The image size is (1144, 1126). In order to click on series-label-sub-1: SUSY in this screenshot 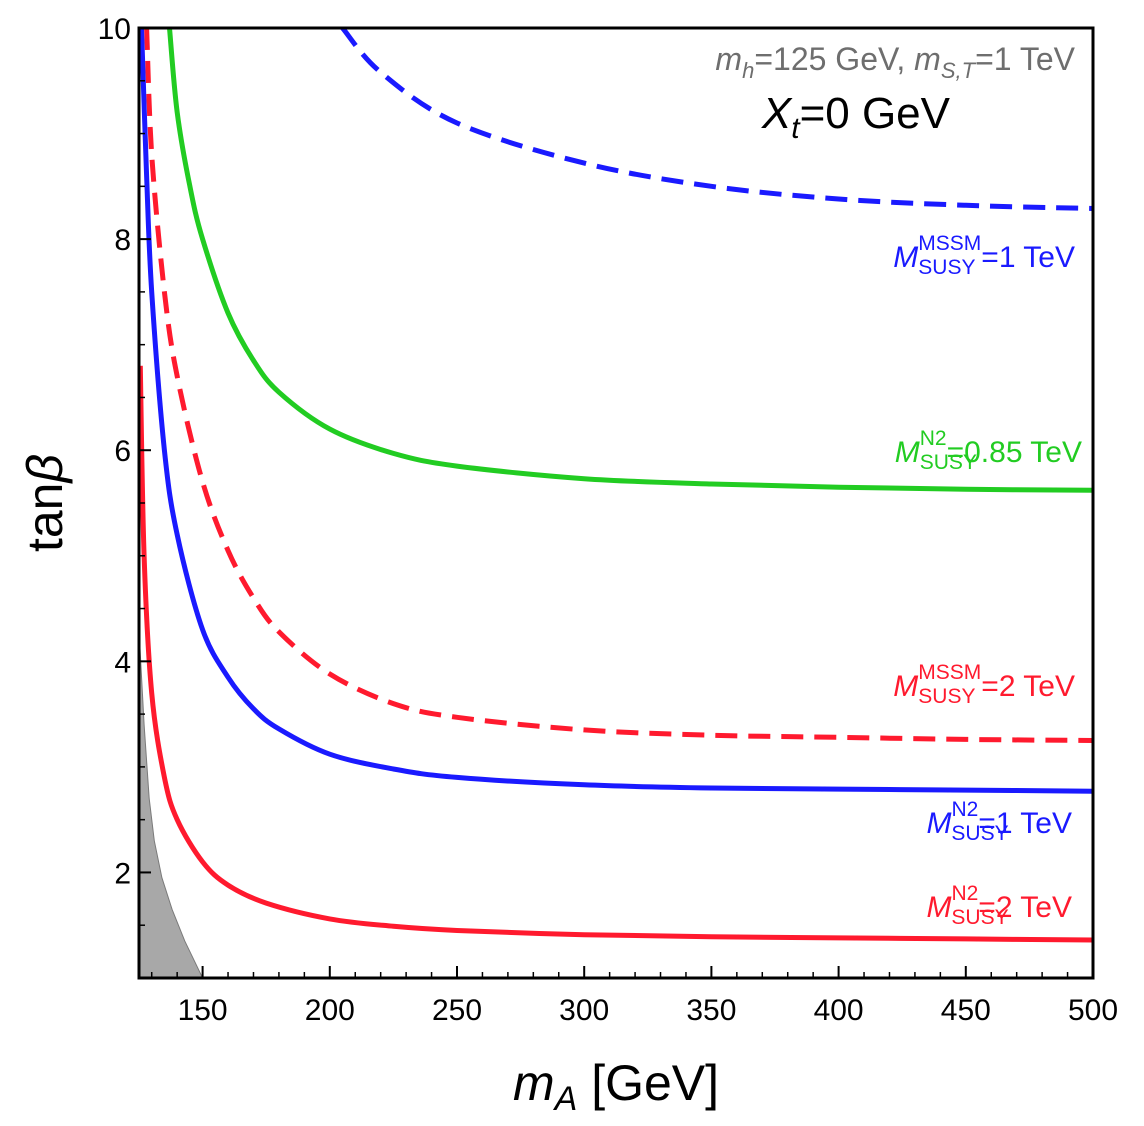, I will do `click(946, 267)`.